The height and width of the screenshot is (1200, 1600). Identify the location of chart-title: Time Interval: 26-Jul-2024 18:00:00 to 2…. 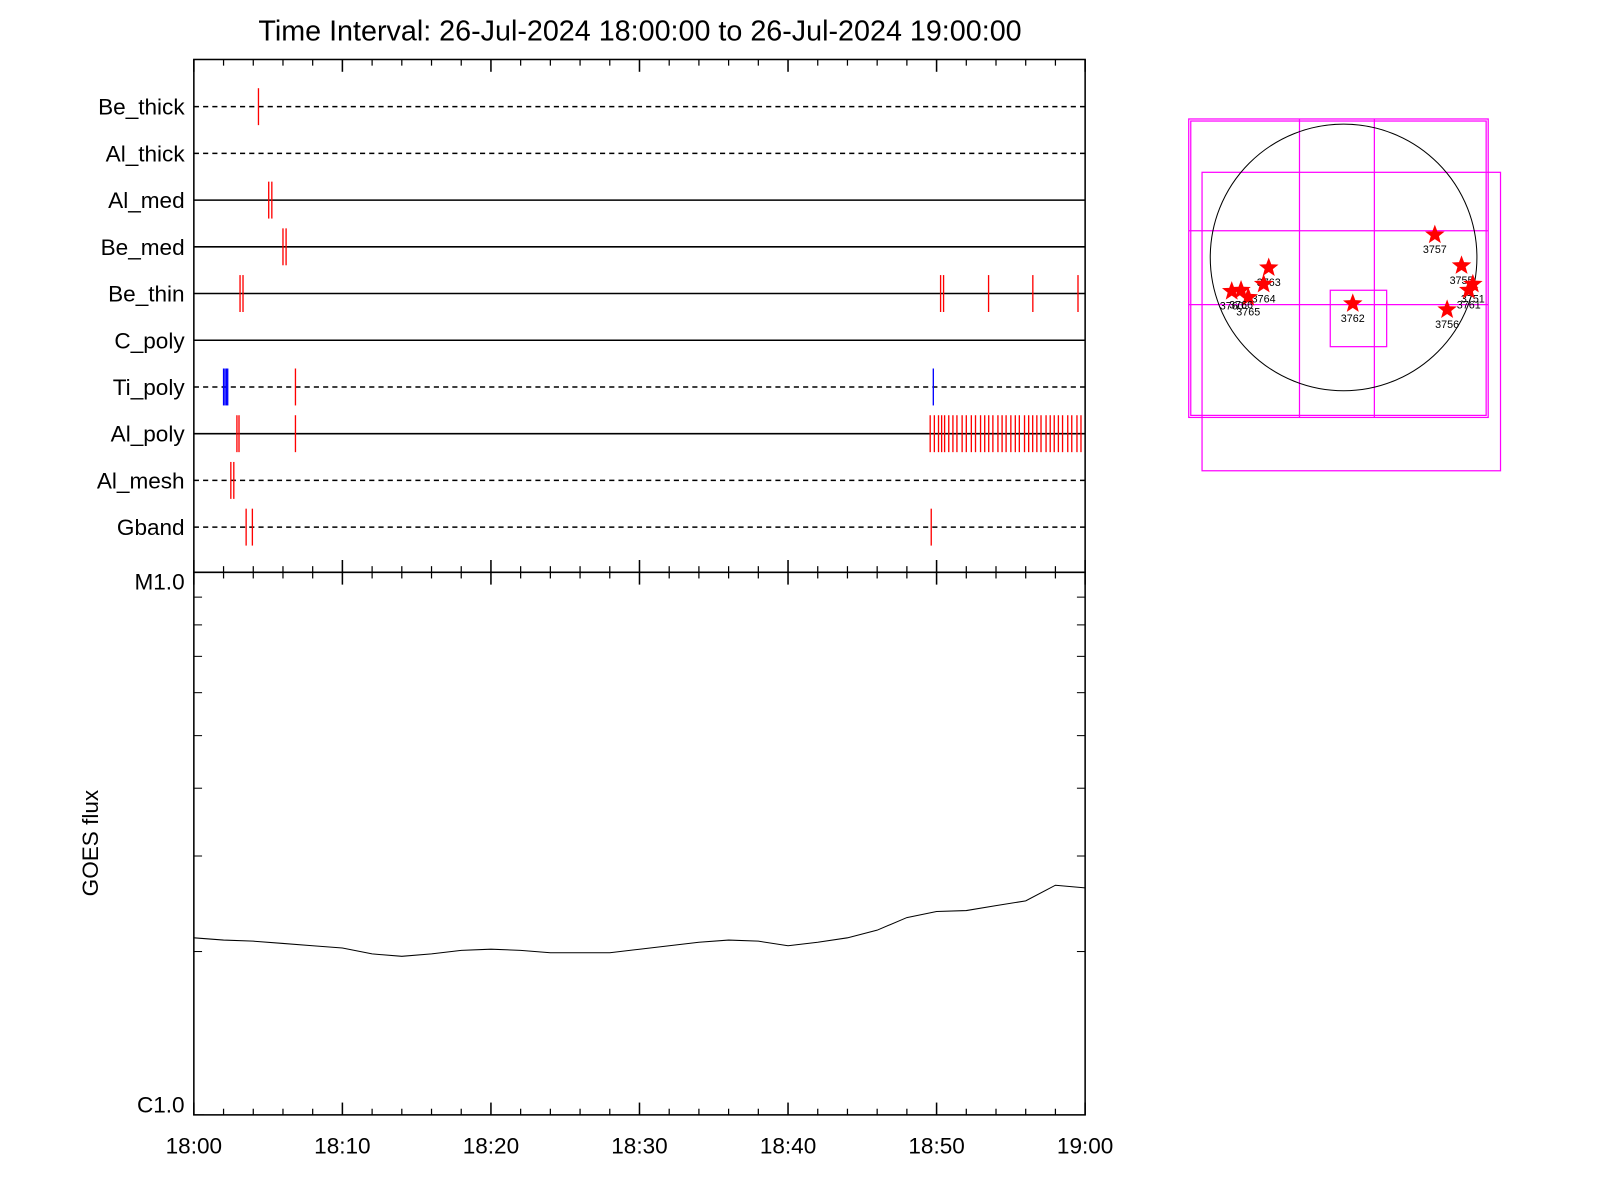
(639, 31).